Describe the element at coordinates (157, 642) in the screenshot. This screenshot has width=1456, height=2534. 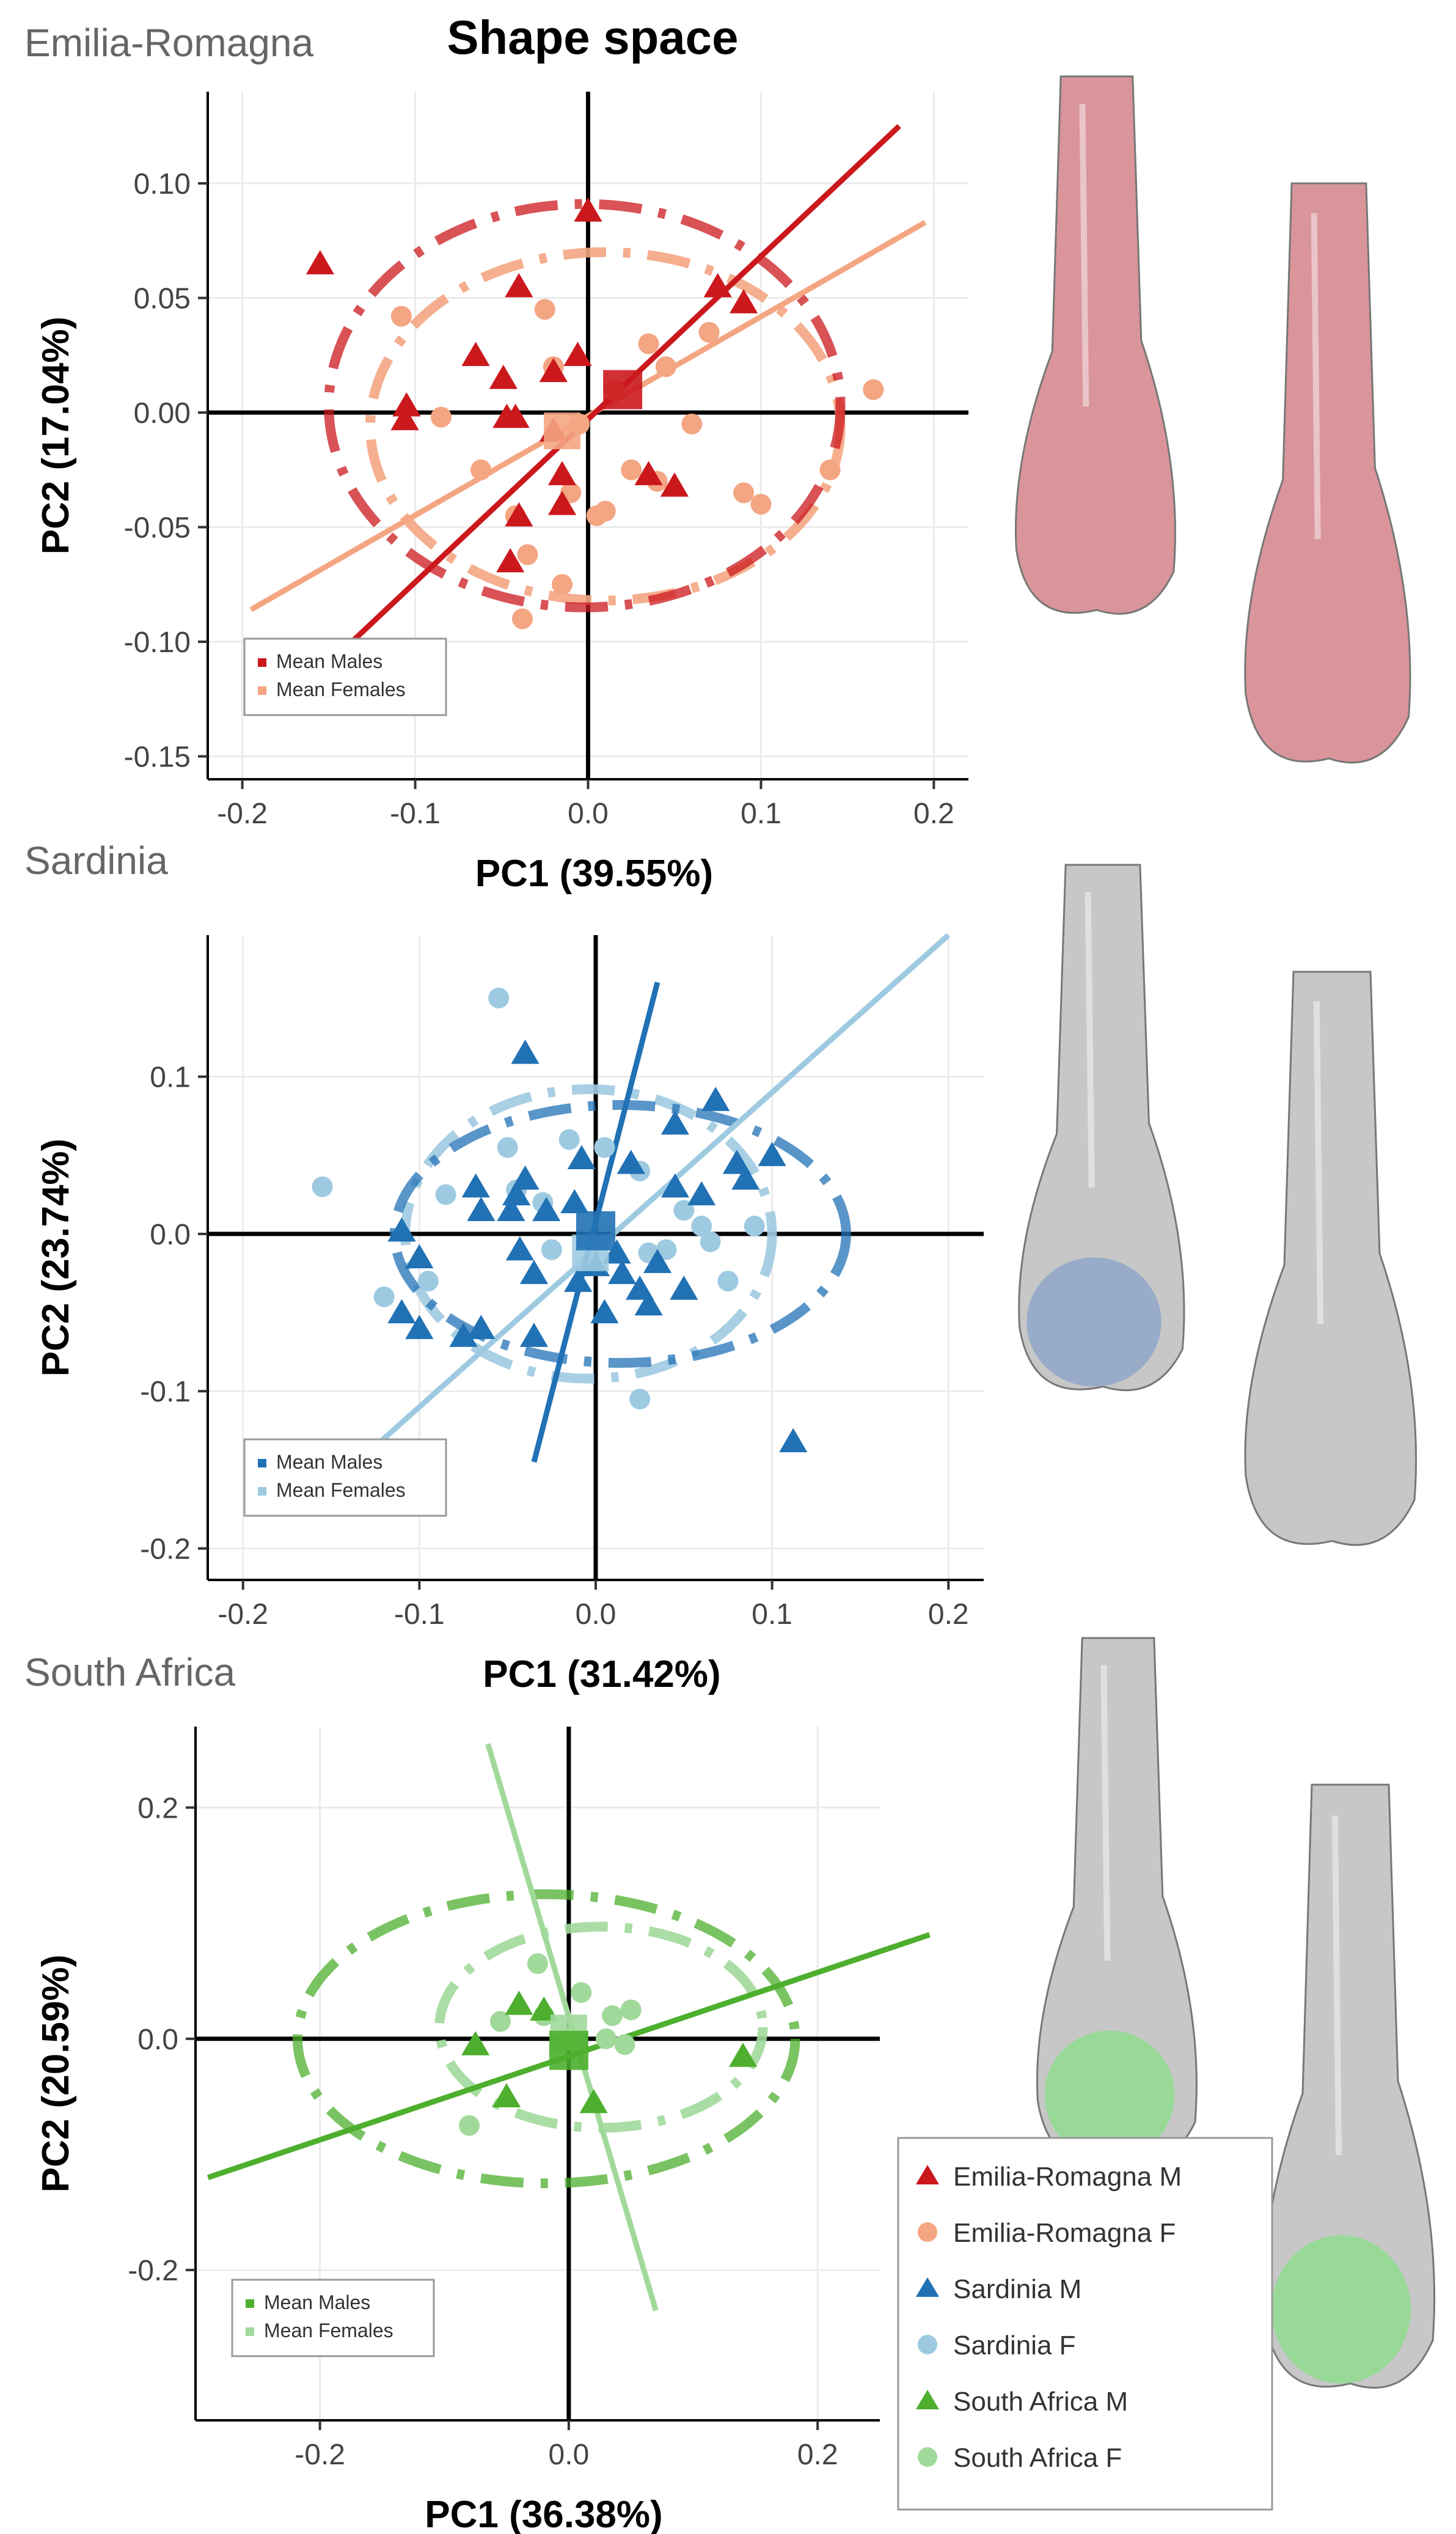
I see `y-tick-label: -0.10` at that location.